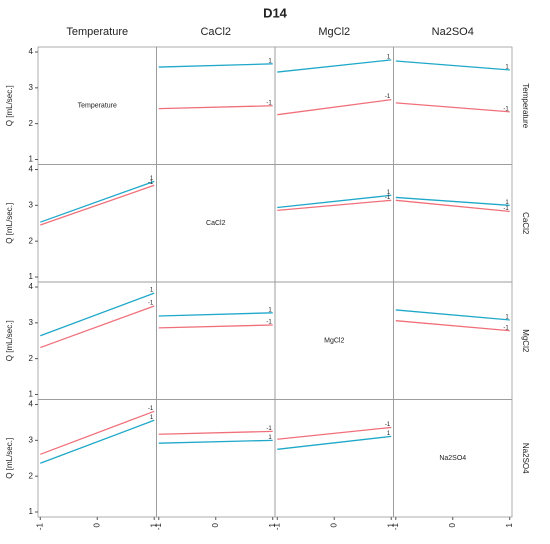 This screenshot has height=544, width=550. I want to click on row-header: MgCl2, so click(525, 341).